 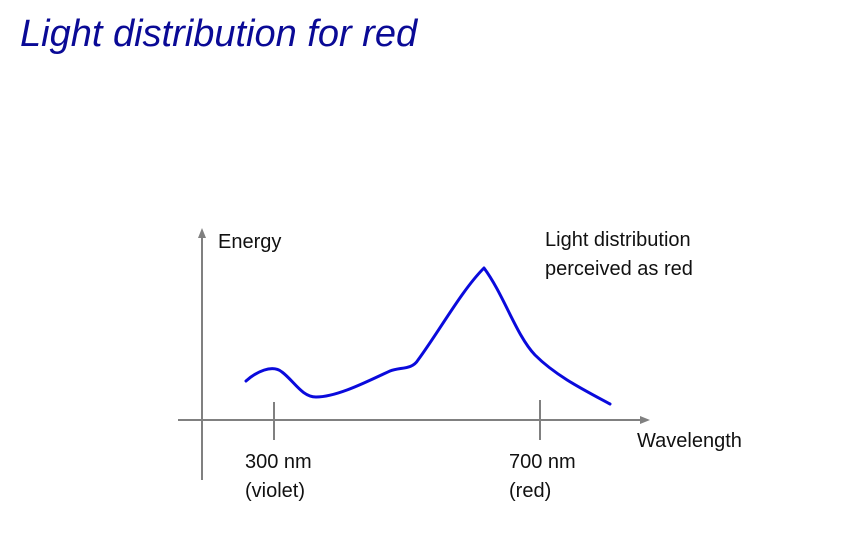 I want to click on y-axis-label: Energy, so click(x=249, y=242).